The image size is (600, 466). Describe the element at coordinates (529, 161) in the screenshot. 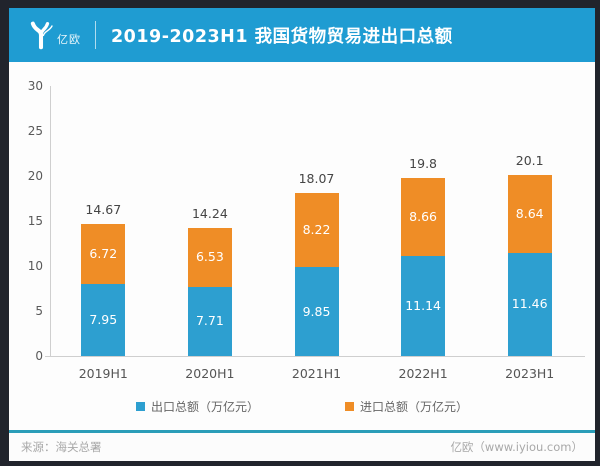

I see `bar-total-label: 20.1` at that location.